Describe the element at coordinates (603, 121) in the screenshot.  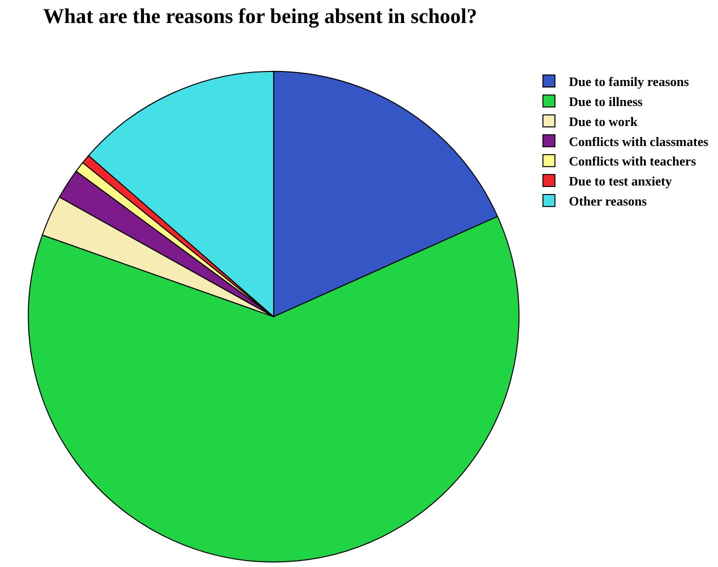
I see `legend-label: Due to work` at that location.